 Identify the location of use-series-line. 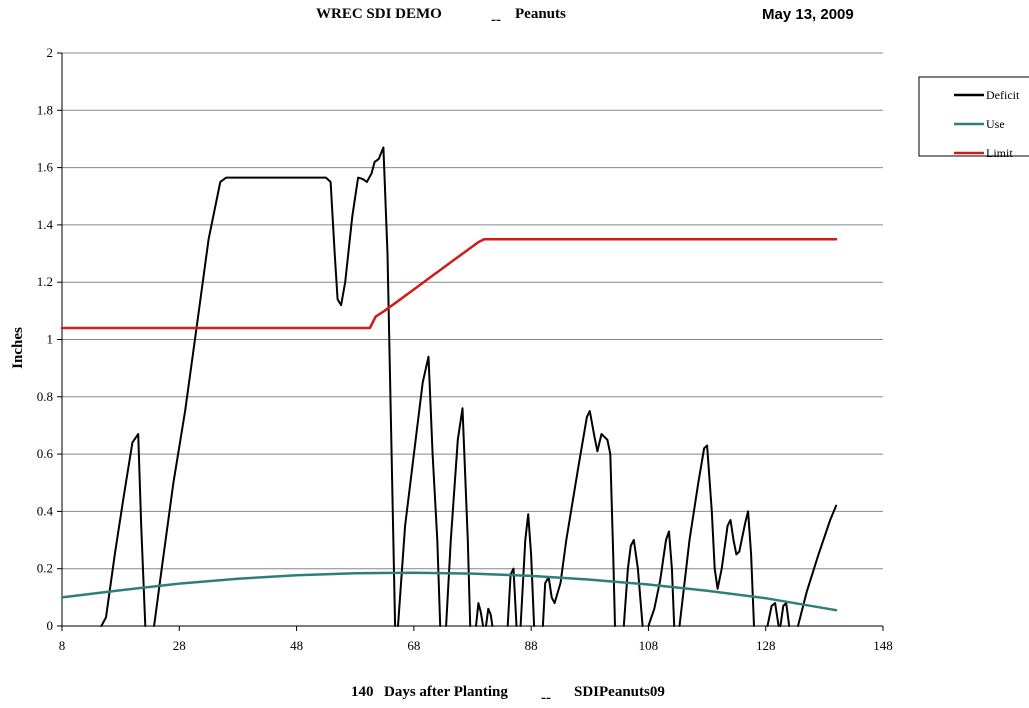
(449, 591).